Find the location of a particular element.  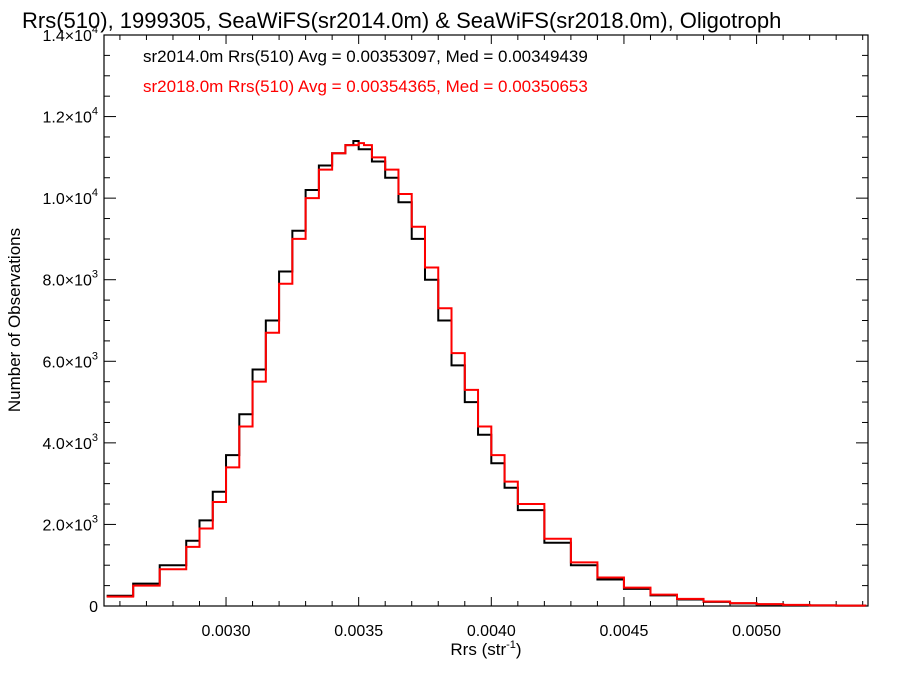

x-axis-title: Rrs (str-1) is located at coordinates (485, 649).